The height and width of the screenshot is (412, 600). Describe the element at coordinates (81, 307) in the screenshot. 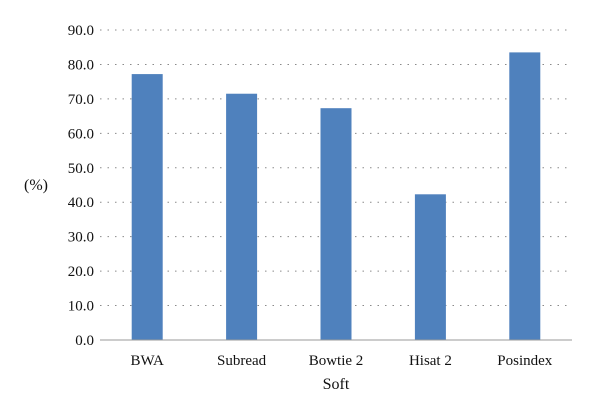

I see `y-tick-label: 10.0` at that location.